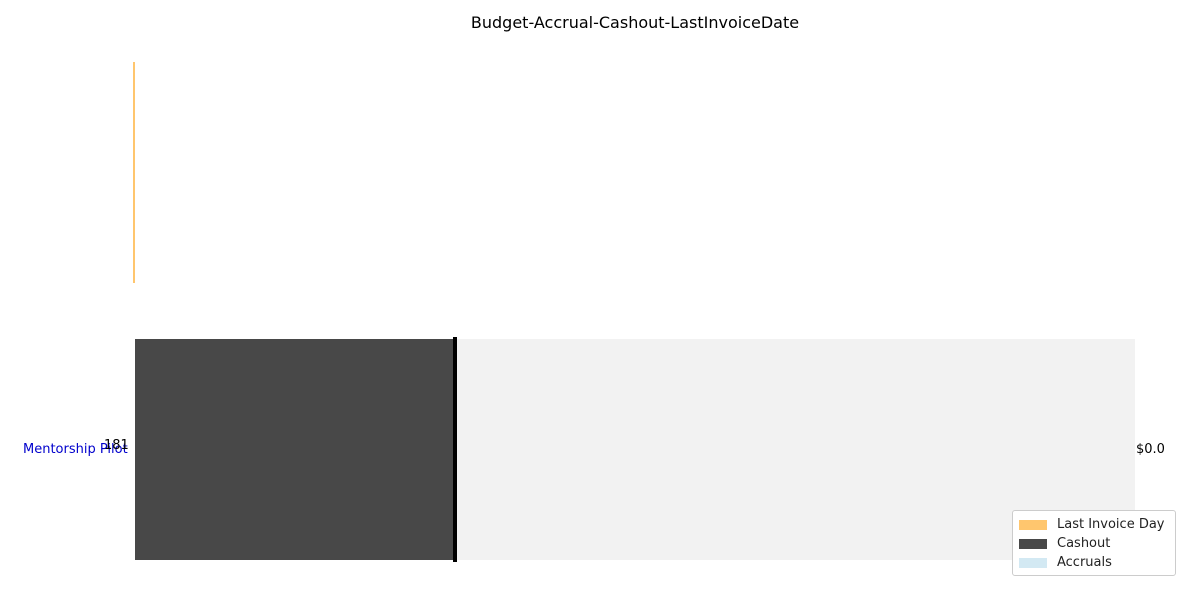 This screenshot has width=1200, height=600. Describe the element at coordinates (1084, 543) in the screenshot. I see `legend-label-cashout: Cashout` at that location.